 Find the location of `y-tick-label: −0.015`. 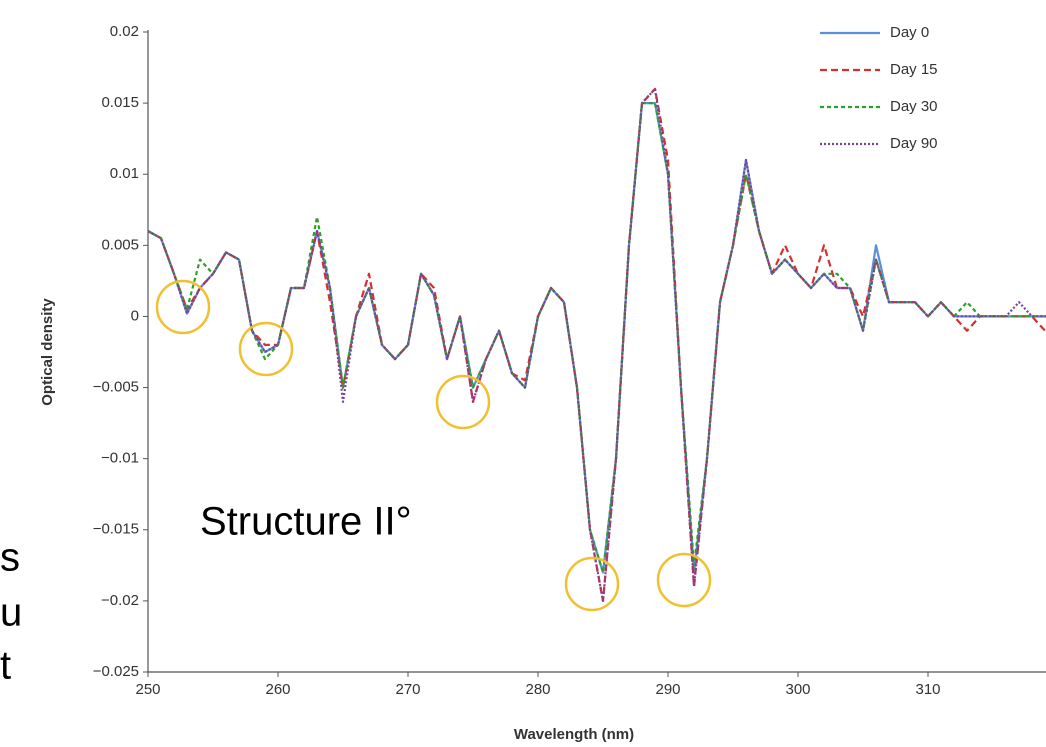

y-tick-label: −0.015 is located at coordinates (116, 529).